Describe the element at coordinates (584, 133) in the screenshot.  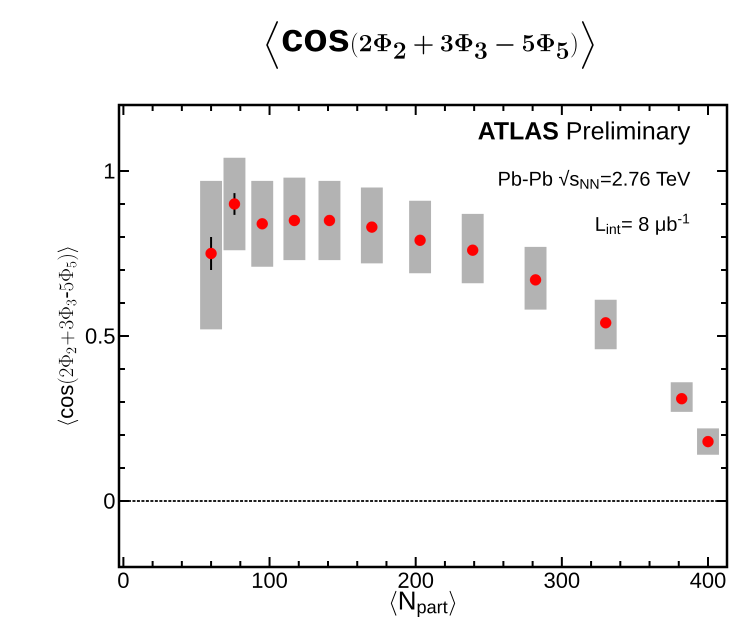
I see `annotation: ATLAS Preliminary` at that location.